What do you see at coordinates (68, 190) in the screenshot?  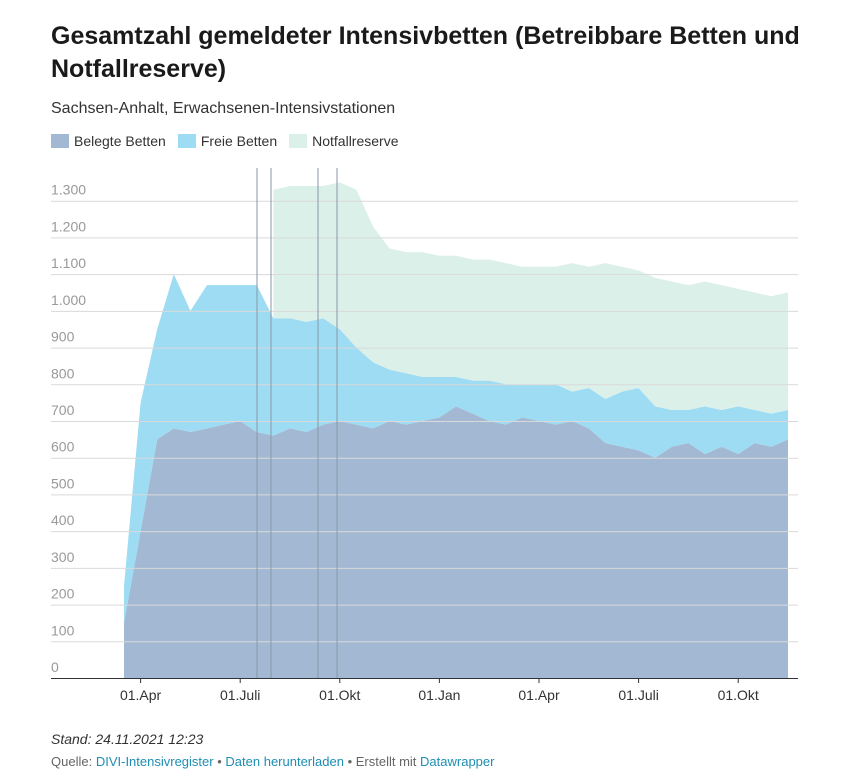 I see `y-tick-label: 1.300` at bounding box center [68, 190].